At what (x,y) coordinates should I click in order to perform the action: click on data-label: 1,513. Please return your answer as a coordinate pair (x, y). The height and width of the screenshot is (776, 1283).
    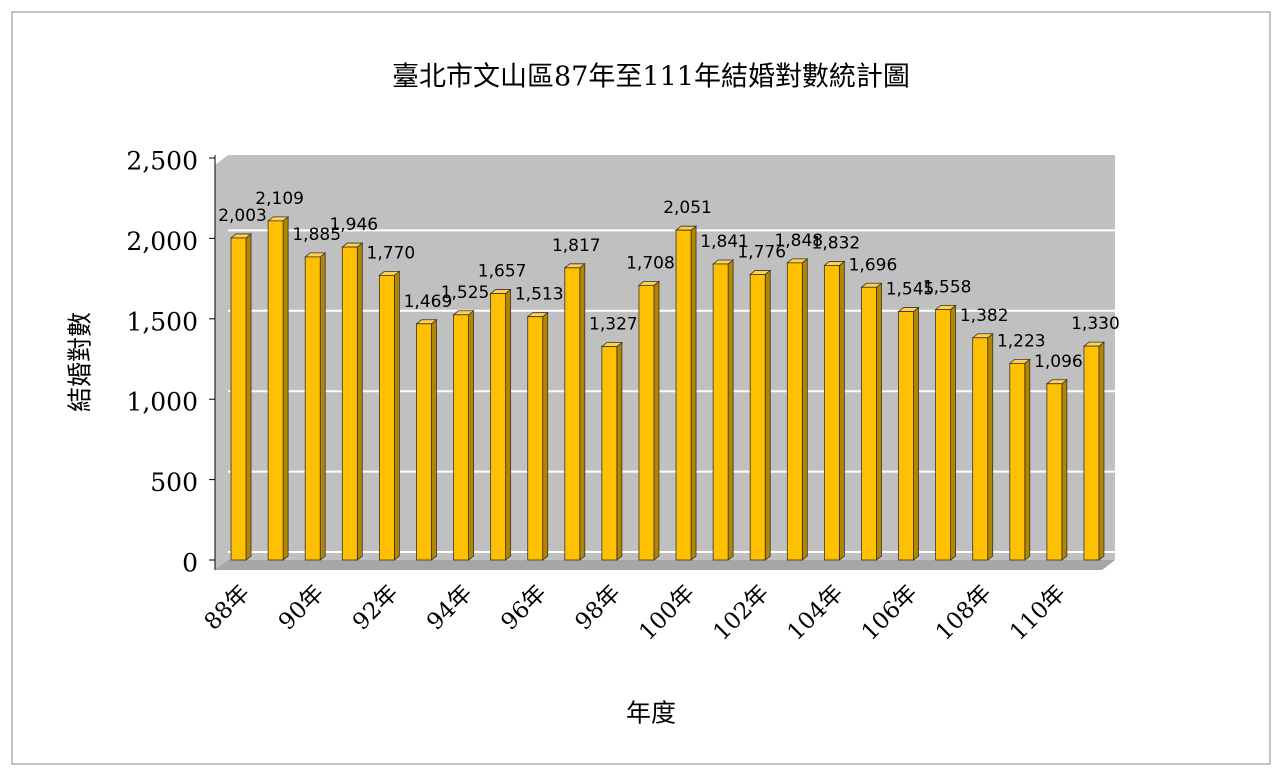
    Looking at the image, I should click on (539, 295).